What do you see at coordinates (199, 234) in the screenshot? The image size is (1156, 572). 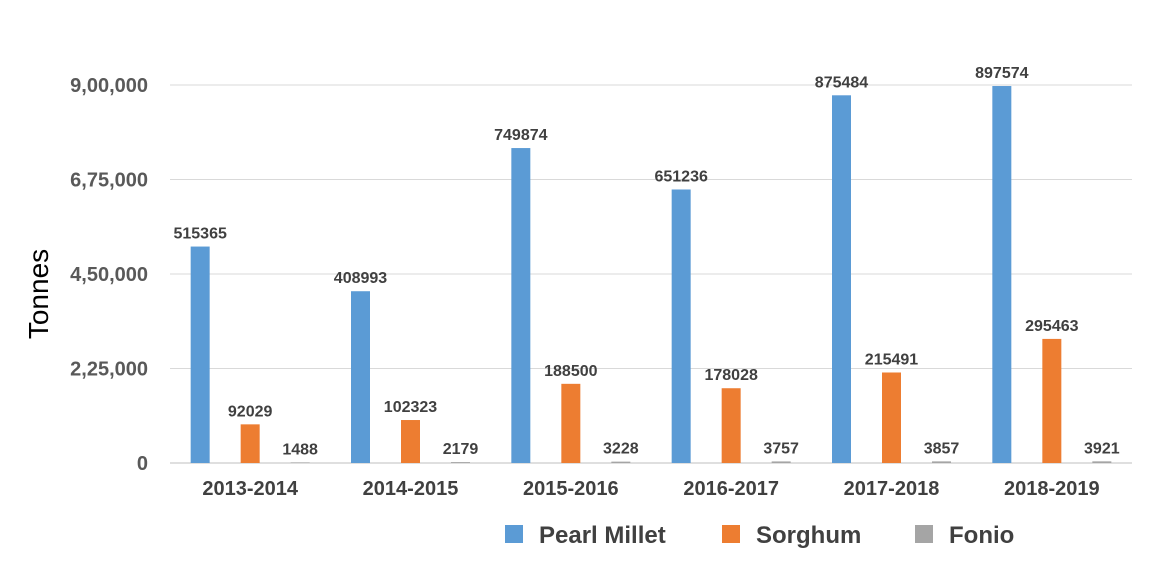 I see `data-label: 515365` at bounding box center [199, 234].